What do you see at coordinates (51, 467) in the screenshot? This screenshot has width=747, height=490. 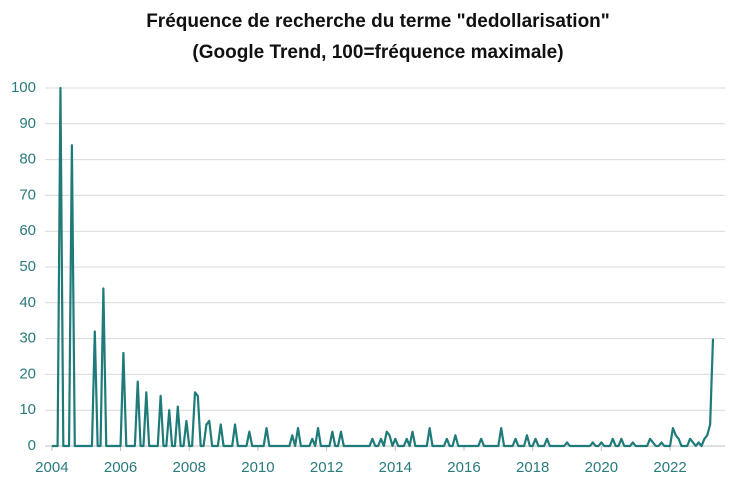 I see `x-tick-label: 2004` at bounding box center [51, 467].